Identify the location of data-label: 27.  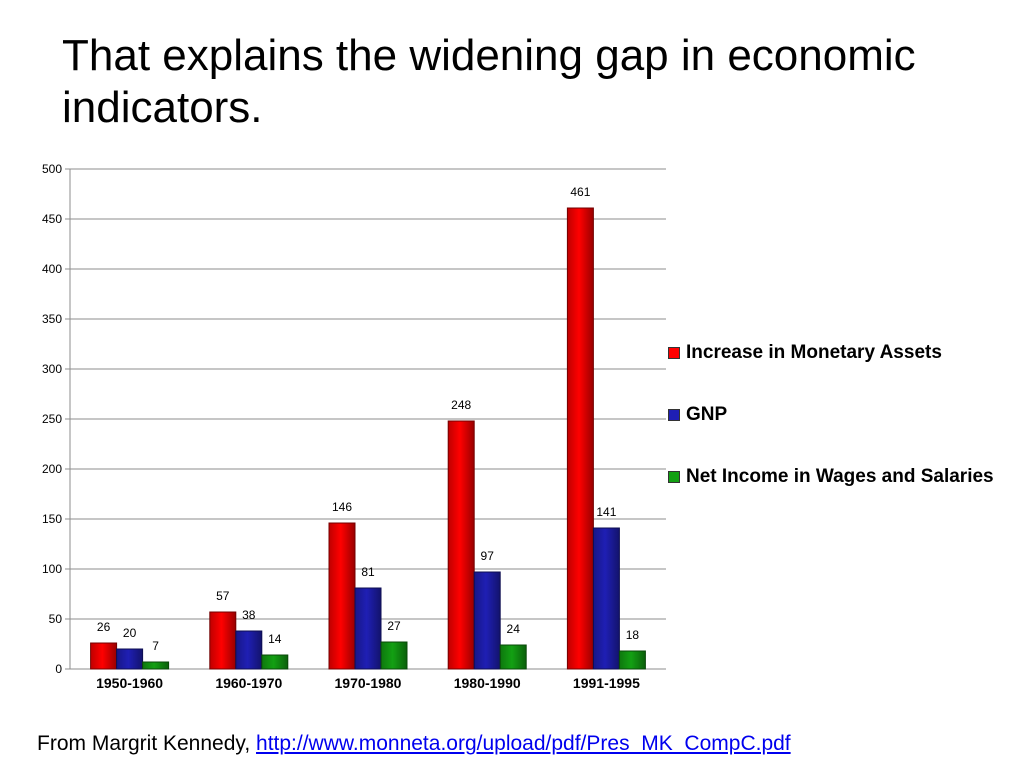
(394, 626).